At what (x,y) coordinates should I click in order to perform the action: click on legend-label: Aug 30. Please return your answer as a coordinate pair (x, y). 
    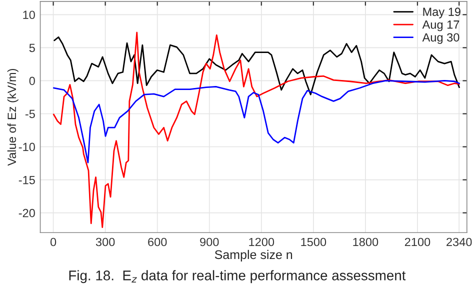
    Looking at the image, I should click on (441, 38).